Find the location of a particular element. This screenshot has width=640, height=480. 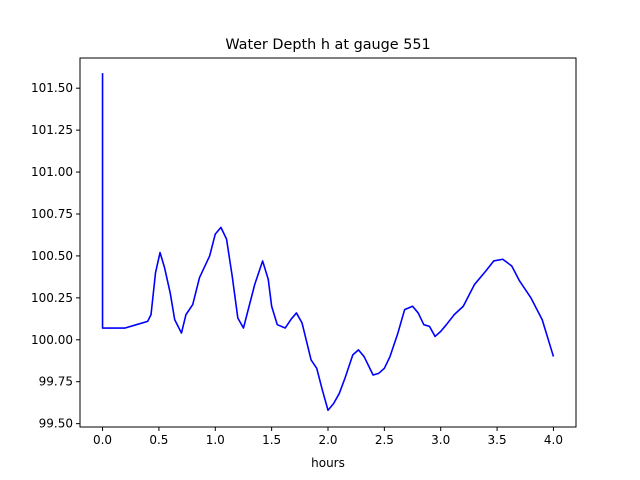

y-tick-label: 99.50 is located at coordinates (56, 424).